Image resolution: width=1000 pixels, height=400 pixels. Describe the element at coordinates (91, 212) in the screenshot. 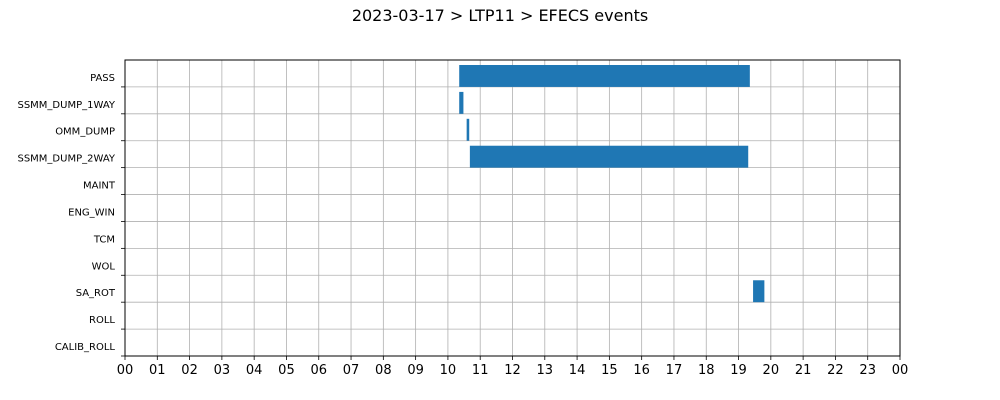

I see `y-tick-label: ENG_WIN` at that location.